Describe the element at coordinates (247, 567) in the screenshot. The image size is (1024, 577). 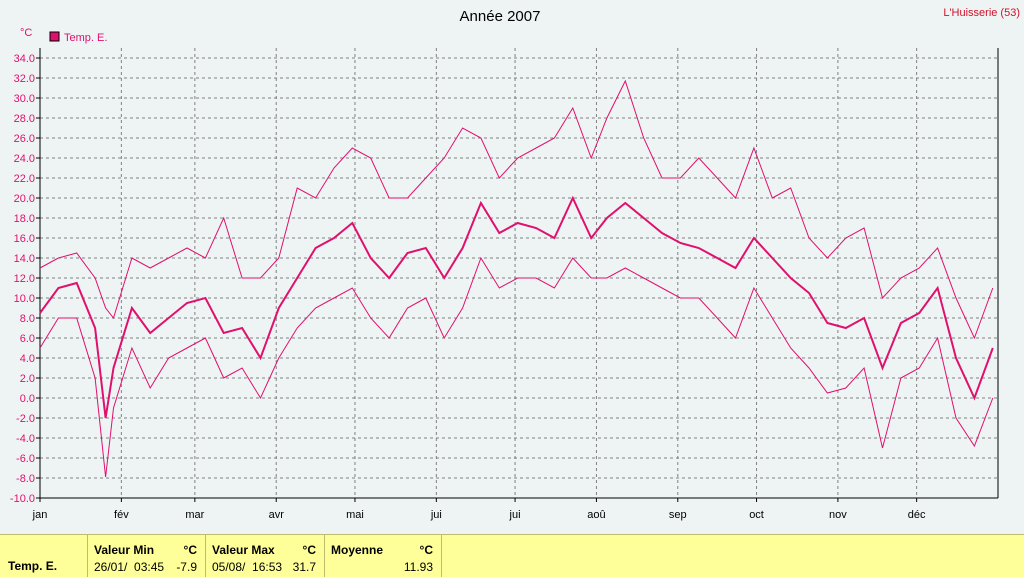
I see `max-datetime: 05/08/ 16:53` at that location.